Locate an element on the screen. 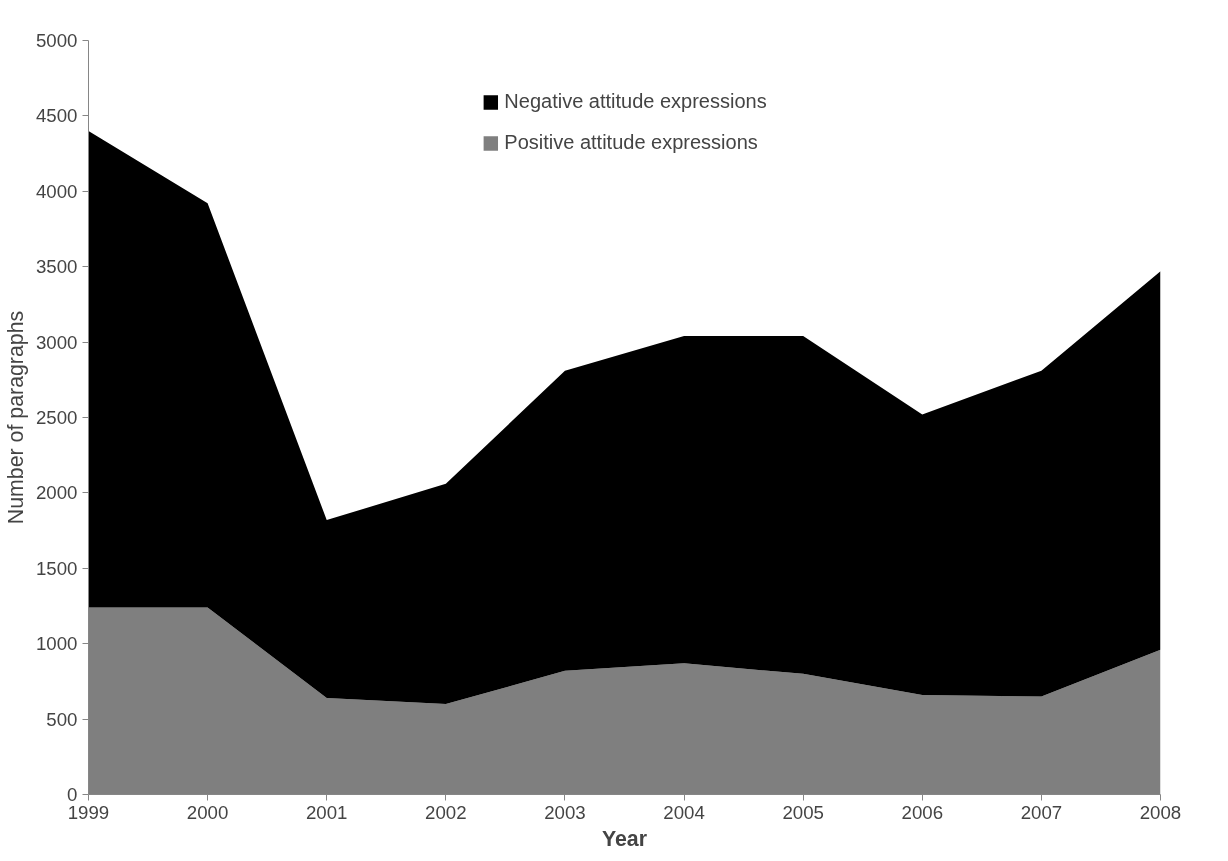 The image size is (1228, 861). x-tick-label: 2001 is located at coordinates (326, 812).